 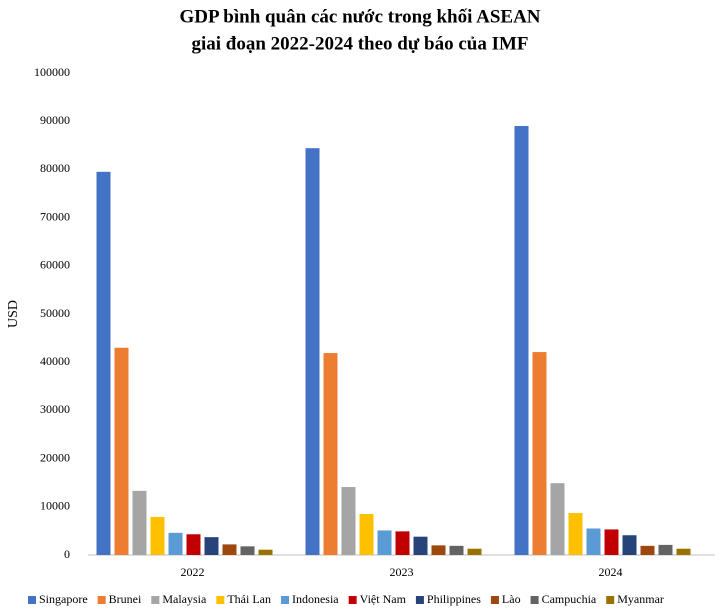 What do you see at coordinates (55, 168) in the screenshot?
I see `y-tick-label: 80000` at bounding box center [55, 168].